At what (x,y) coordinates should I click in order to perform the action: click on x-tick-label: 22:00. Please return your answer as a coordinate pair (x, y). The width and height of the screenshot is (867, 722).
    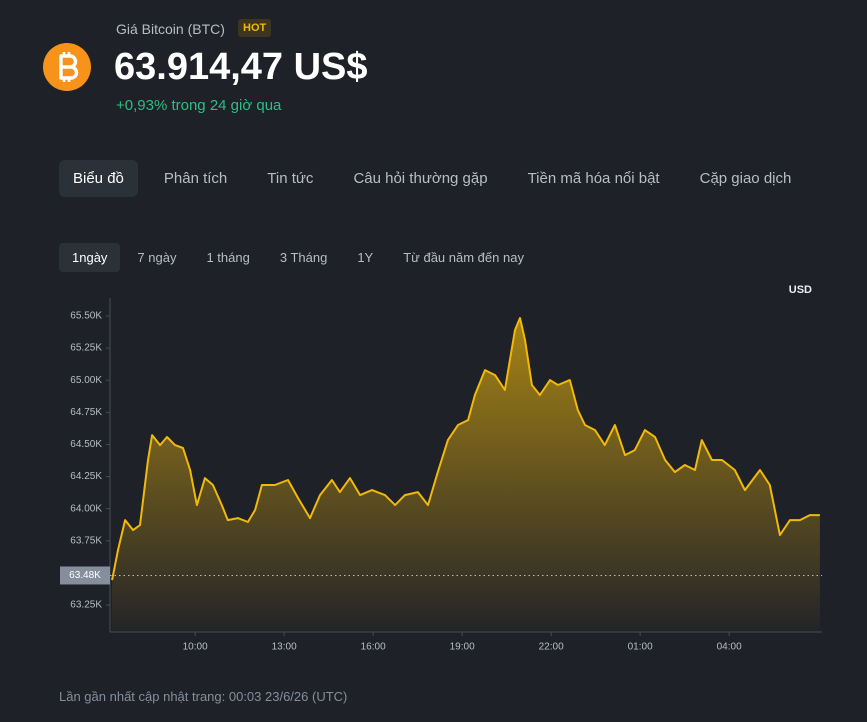
    Looking at the image, I should click on (551, 647).